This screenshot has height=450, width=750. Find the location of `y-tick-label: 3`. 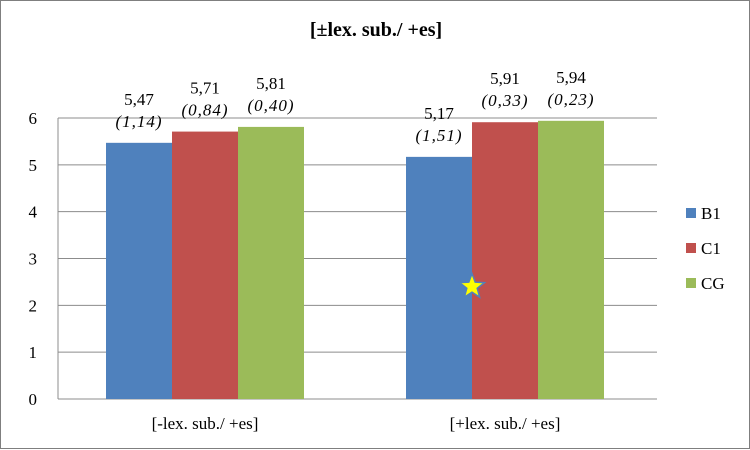

y-tick-label: 3 is located at coordinates (33, 259).